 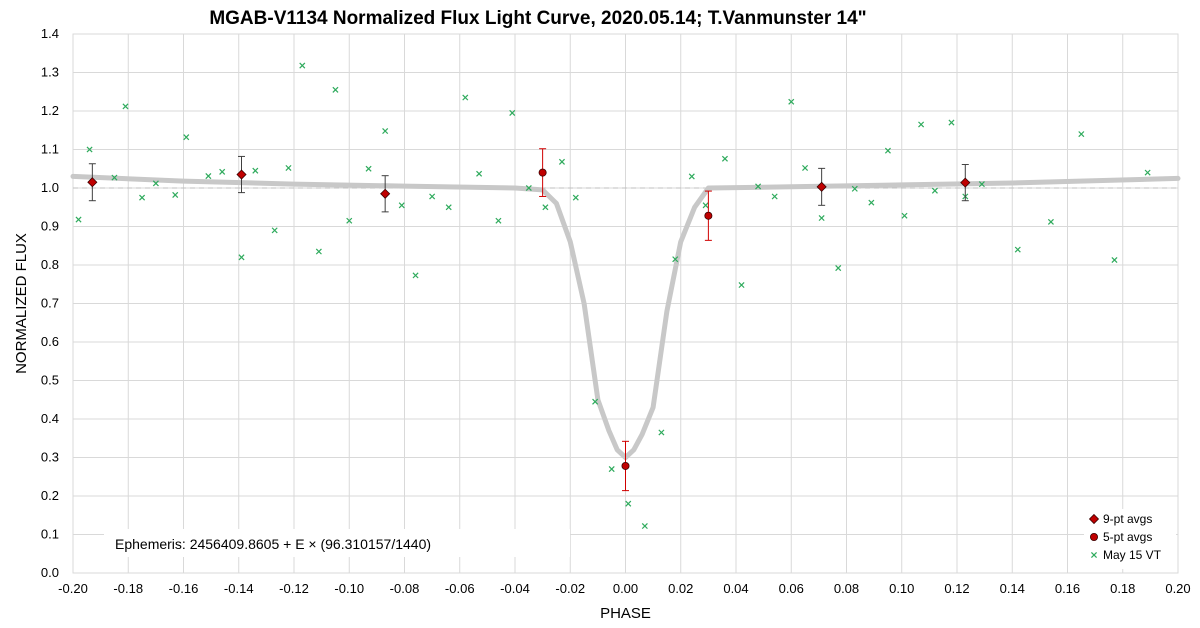 What do you see at coordinates (1132, 555) in the screenshot?
I see `legend-label: May 15 VT` at bounding box center [1132, 555].